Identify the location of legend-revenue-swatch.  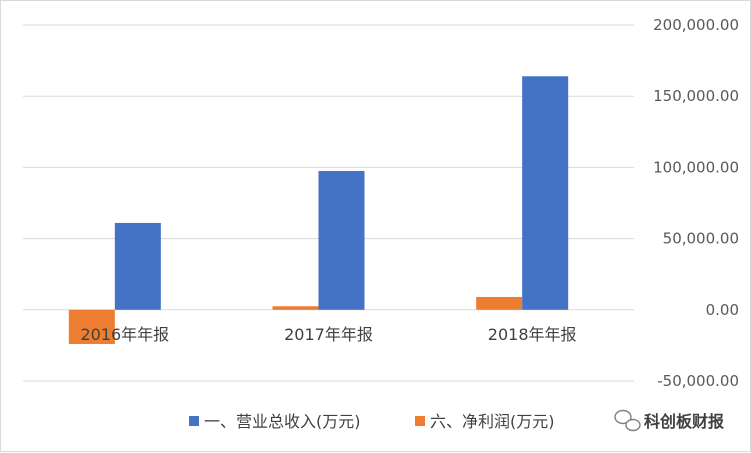
(194, 421).